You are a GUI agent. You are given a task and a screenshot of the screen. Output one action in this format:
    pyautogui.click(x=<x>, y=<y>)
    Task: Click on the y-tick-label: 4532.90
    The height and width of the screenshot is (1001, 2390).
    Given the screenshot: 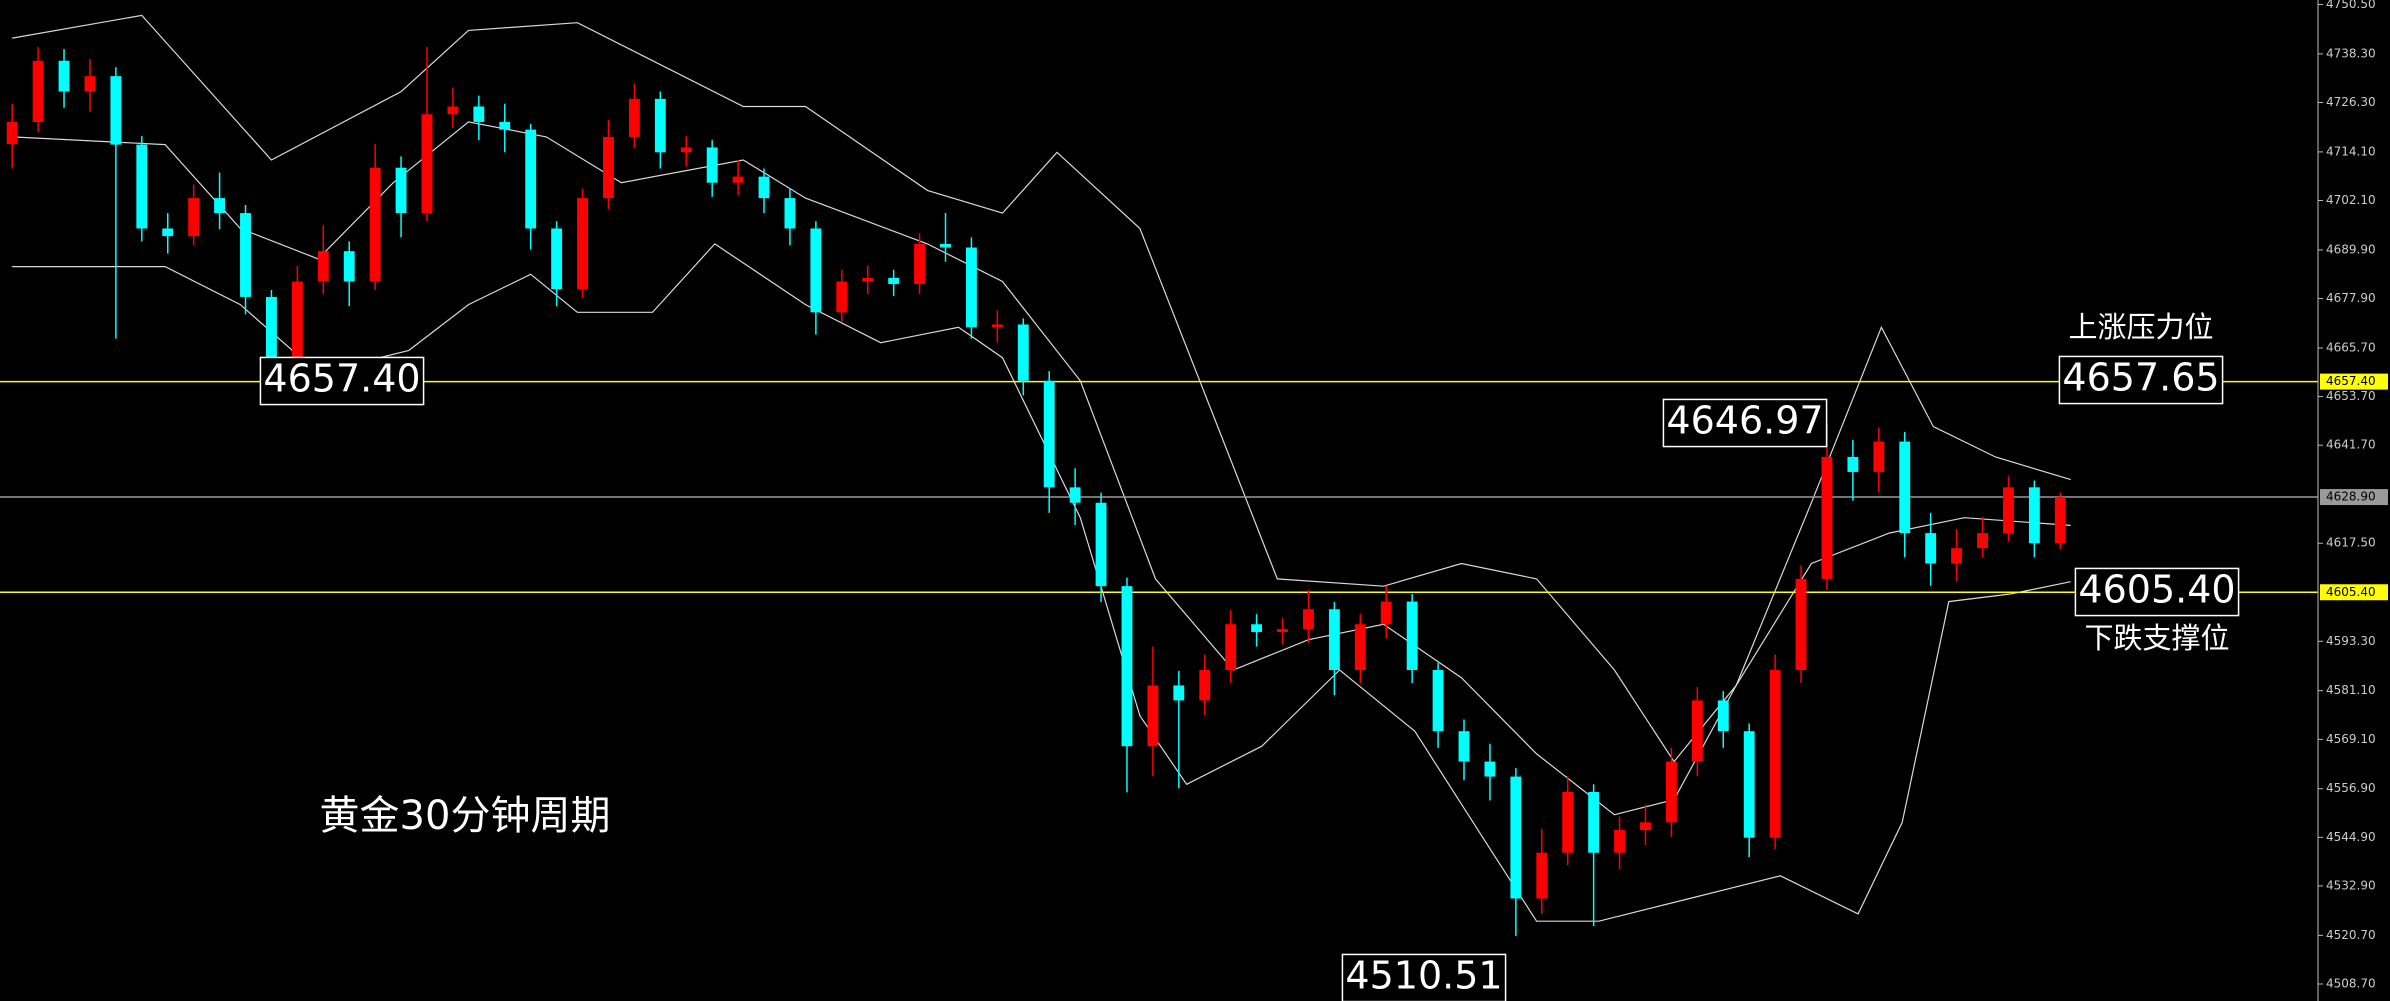 What is the action you would take?
    pyautogui.click(x=2351, y=885)
    